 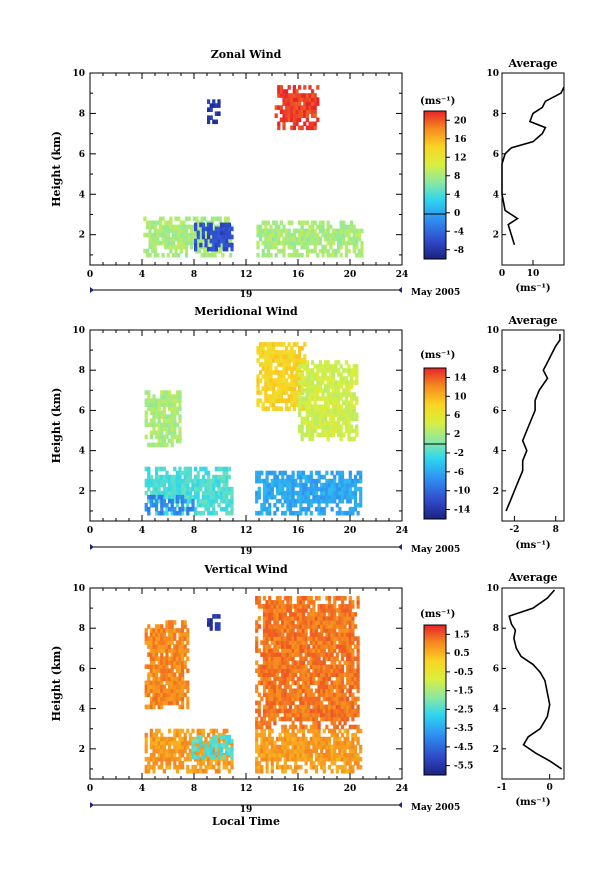 What do you see at coordinates (298, 789) in the screenshot?
I see `x-tick-label: 16` at bounding box center [298, 789].